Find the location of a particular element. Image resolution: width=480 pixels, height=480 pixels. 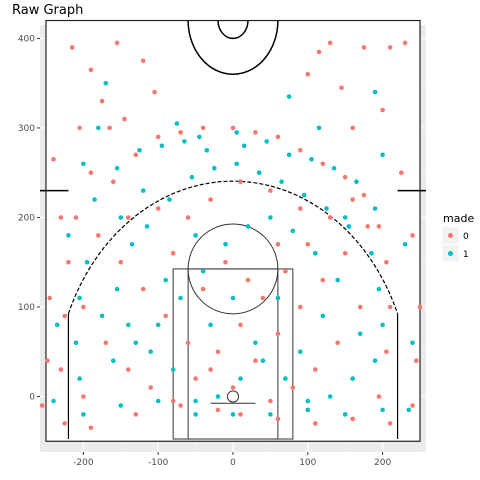

y-tick-label: 200 is located at coordinates (26, 218).